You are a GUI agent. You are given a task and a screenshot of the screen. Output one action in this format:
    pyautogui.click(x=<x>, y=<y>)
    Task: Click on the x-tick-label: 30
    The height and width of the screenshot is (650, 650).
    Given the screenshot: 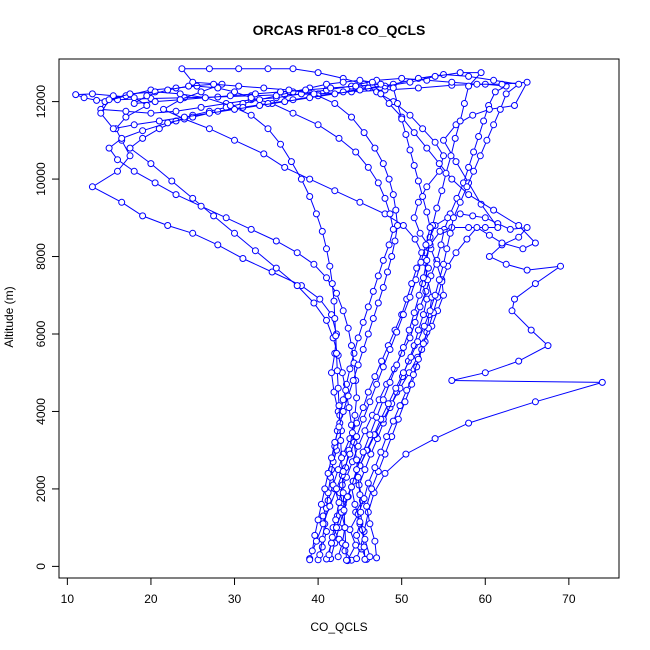 What is the action you would take?
    pyautogui.click(x=235, y=599)
    